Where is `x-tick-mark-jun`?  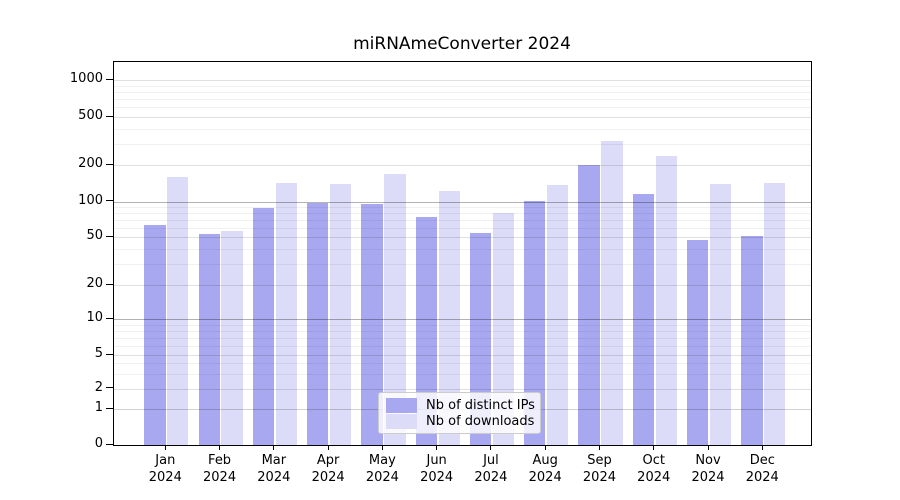
x-tick-mark-jun is located at coordinates (437, 447).